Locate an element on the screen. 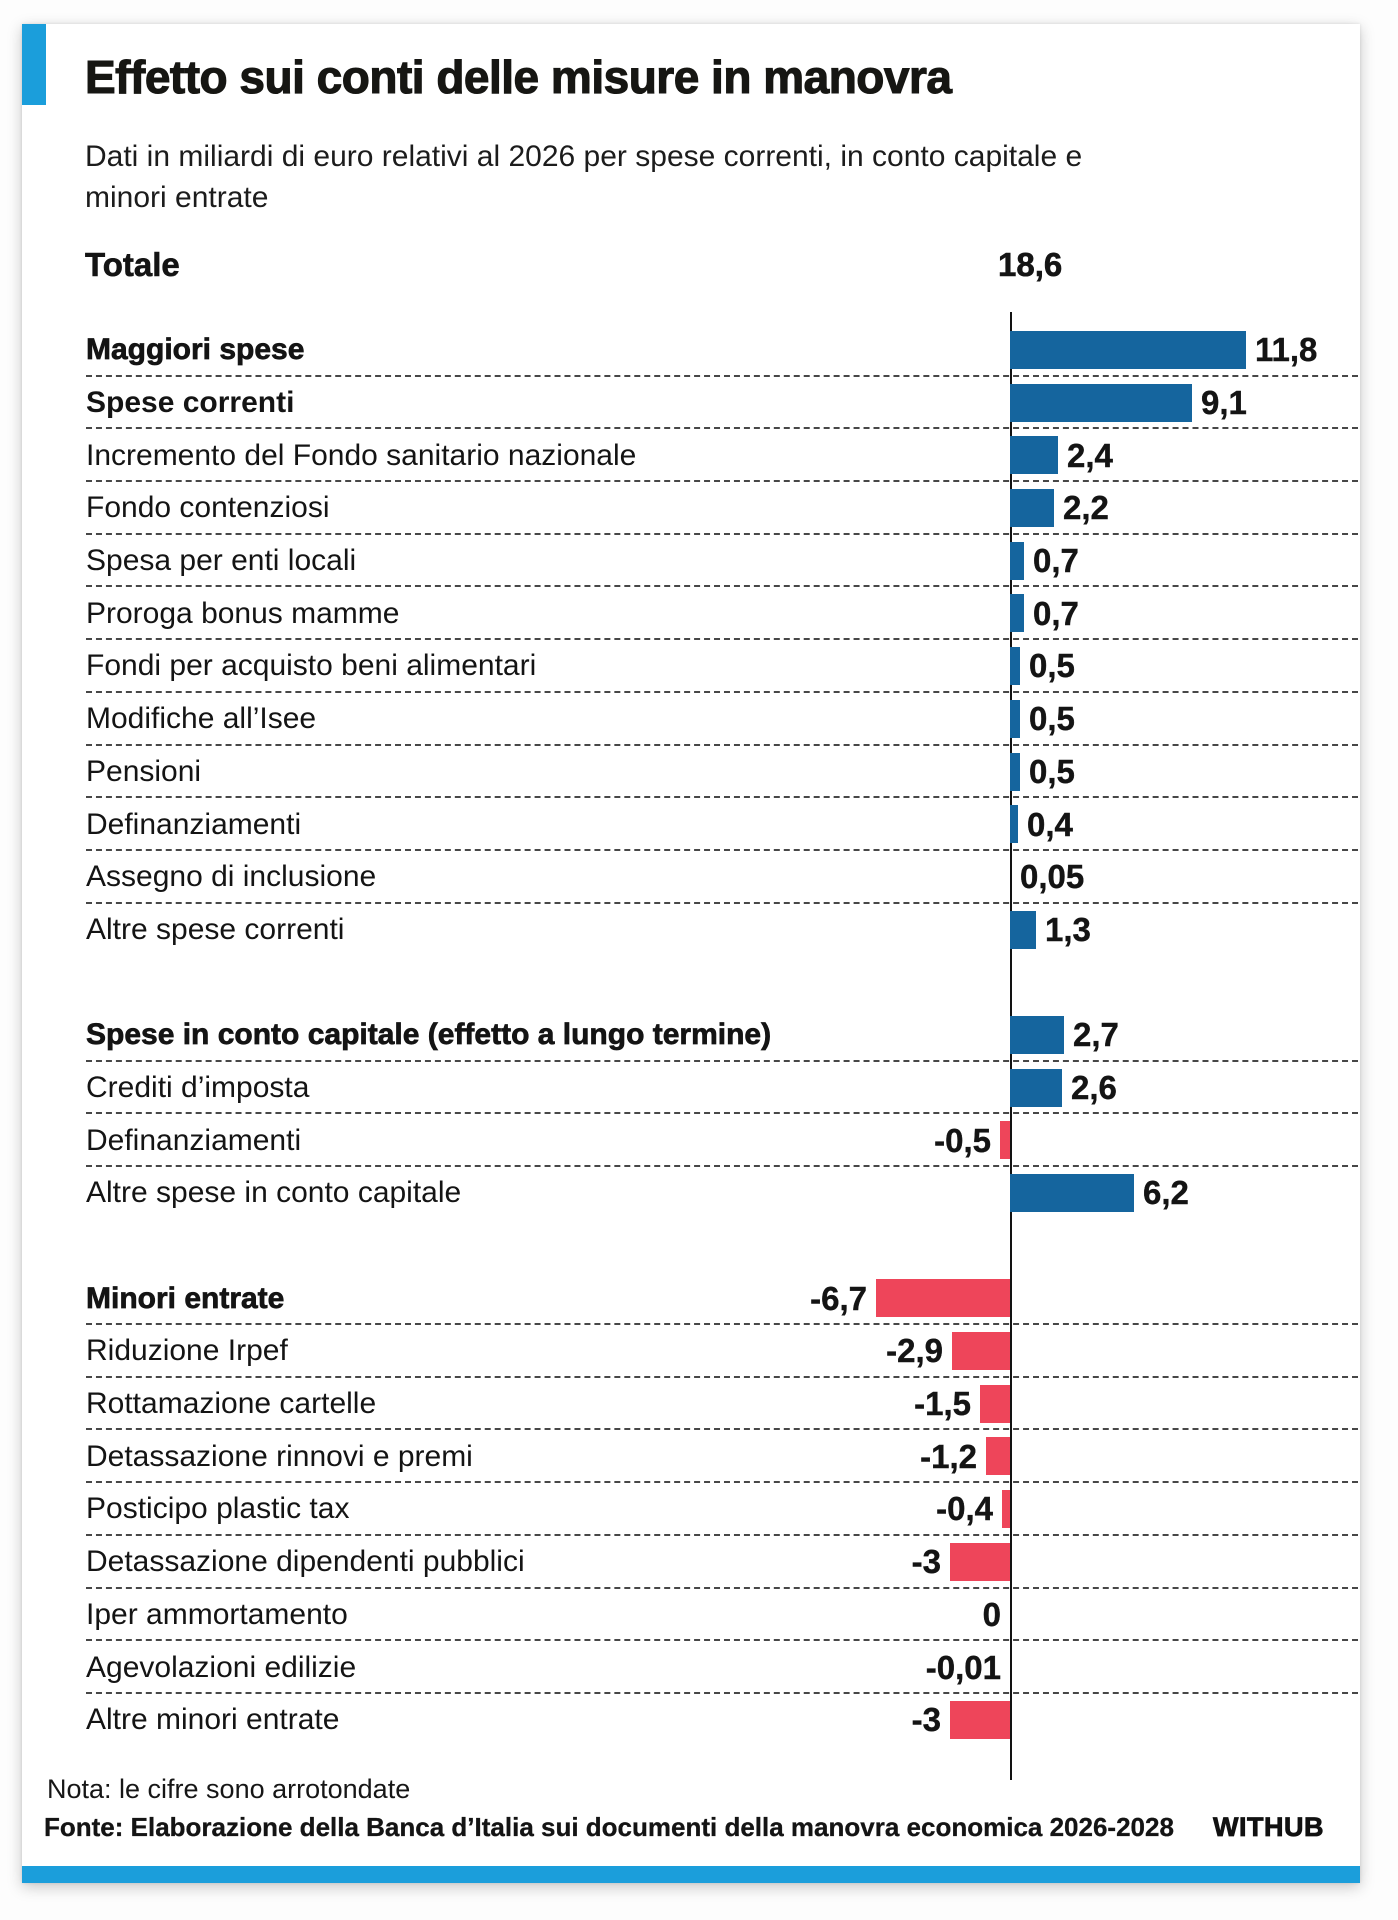 The image size is (1398, 1920). bar-value: -0,01 is located at coordinates (963, 1667).